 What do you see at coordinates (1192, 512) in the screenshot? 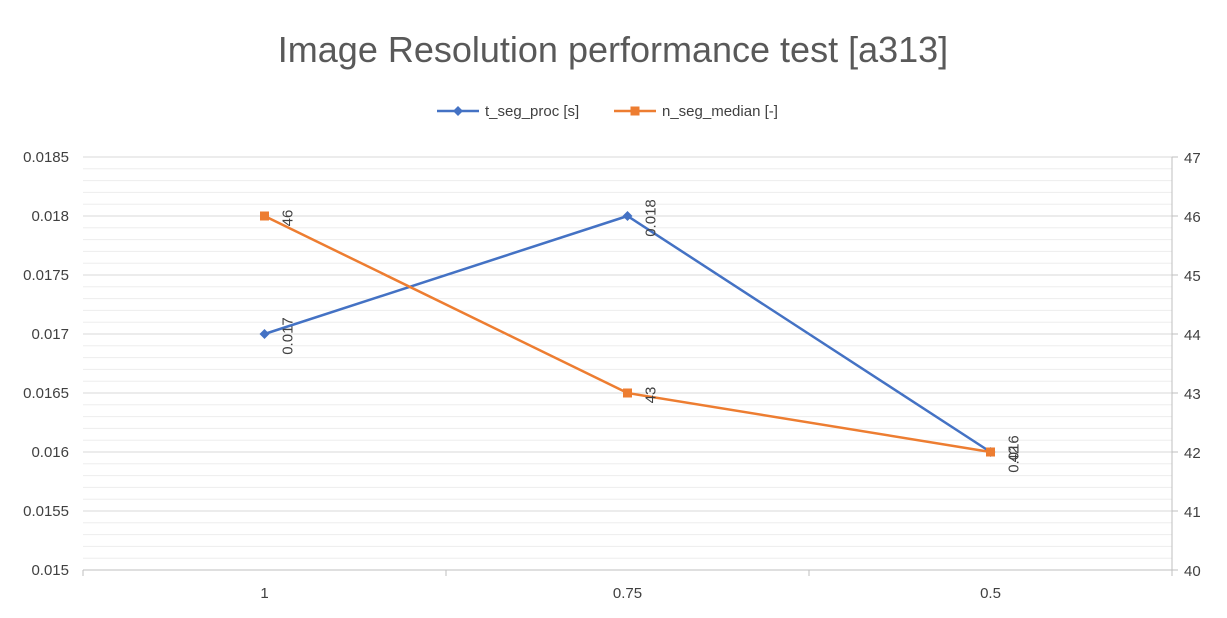
I see `right-tick-label: 41` at bounding box center [1192, 512].